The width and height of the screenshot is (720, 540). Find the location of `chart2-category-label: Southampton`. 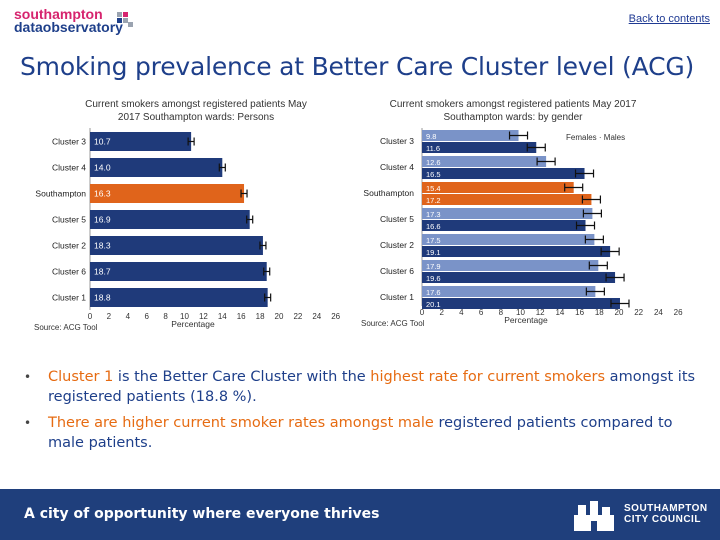

chart2-category-label: Southampton is located at coordinates (388, 193).